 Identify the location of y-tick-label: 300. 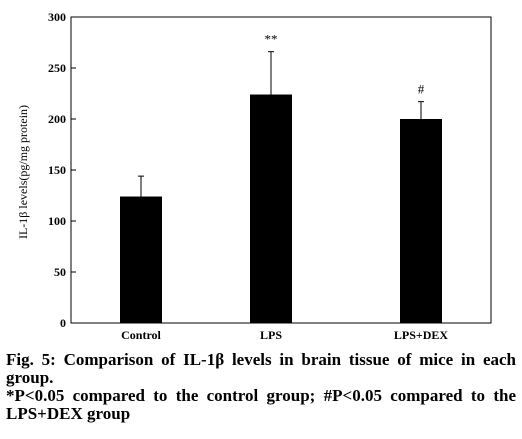
(57, 17).